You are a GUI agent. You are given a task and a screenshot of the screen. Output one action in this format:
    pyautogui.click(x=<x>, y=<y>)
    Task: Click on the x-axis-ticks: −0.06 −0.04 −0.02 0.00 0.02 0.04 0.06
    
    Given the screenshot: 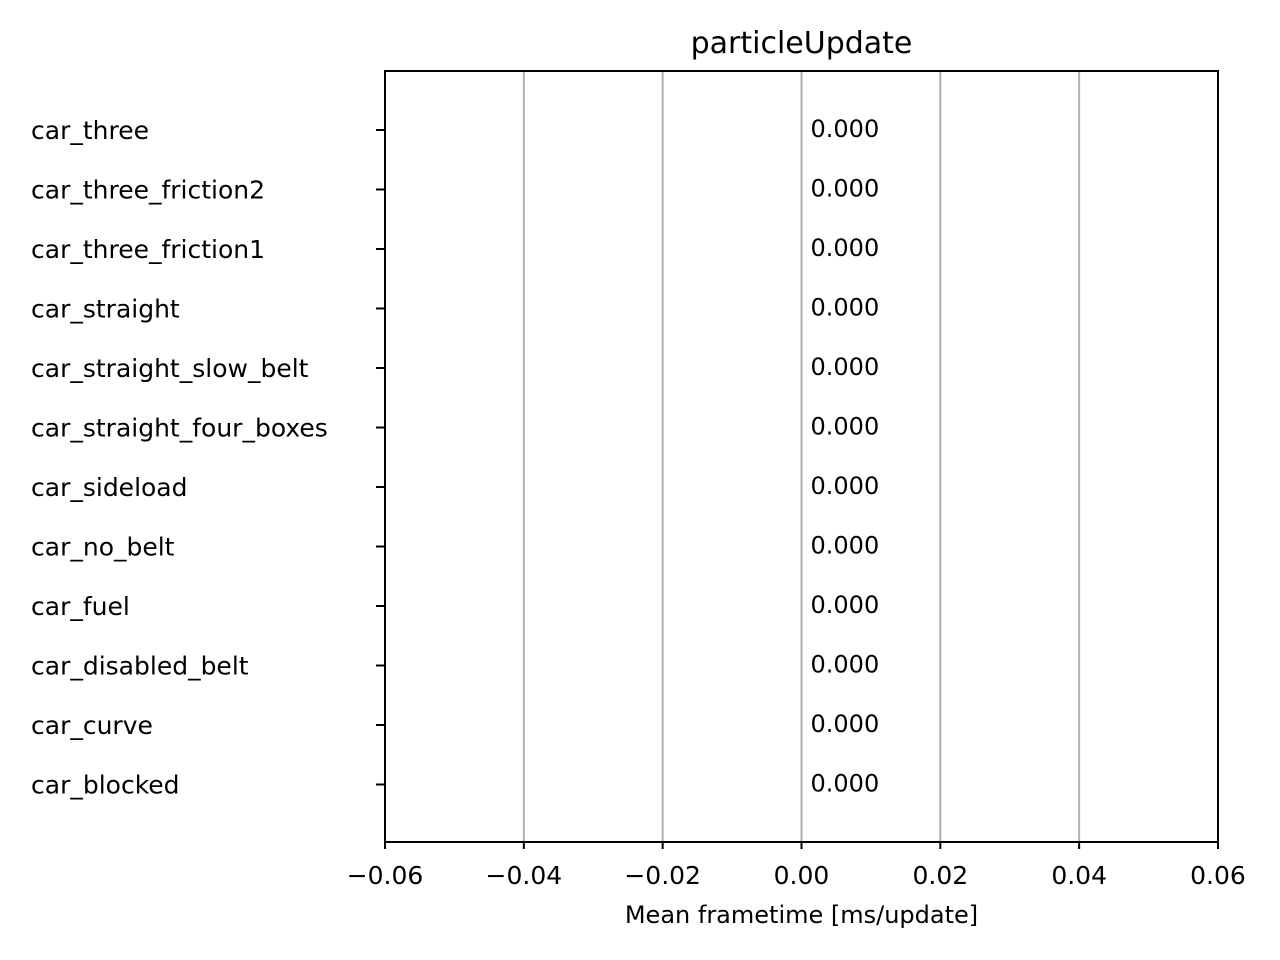 What is the action you would take?
    pyautogui.click(x=796, y=866)
    